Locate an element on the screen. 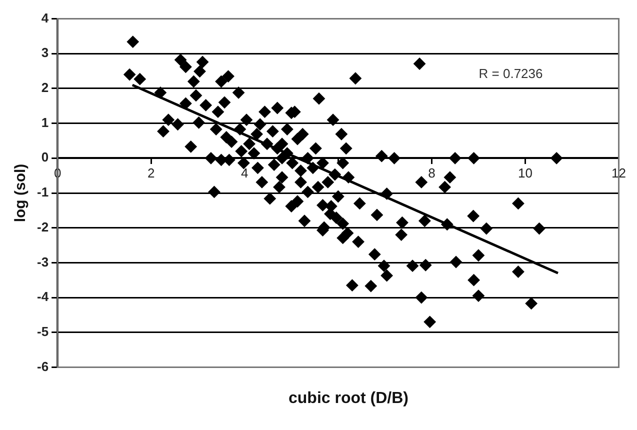 This screenshot has height=430, width=637. x-axis-title: cubic root (D/B) is located at coordinates (349, 399).